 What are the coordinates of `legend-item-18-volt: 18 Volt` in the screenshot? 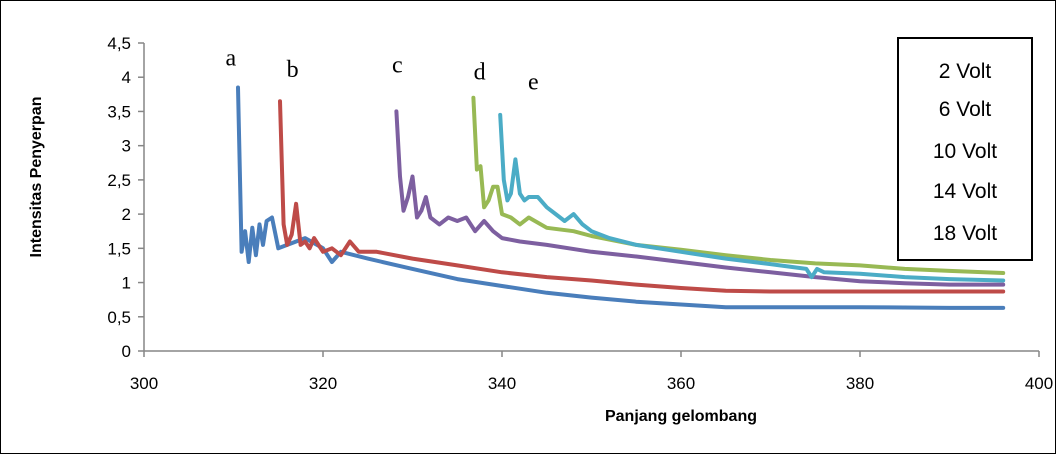 It's located at (965, 233).